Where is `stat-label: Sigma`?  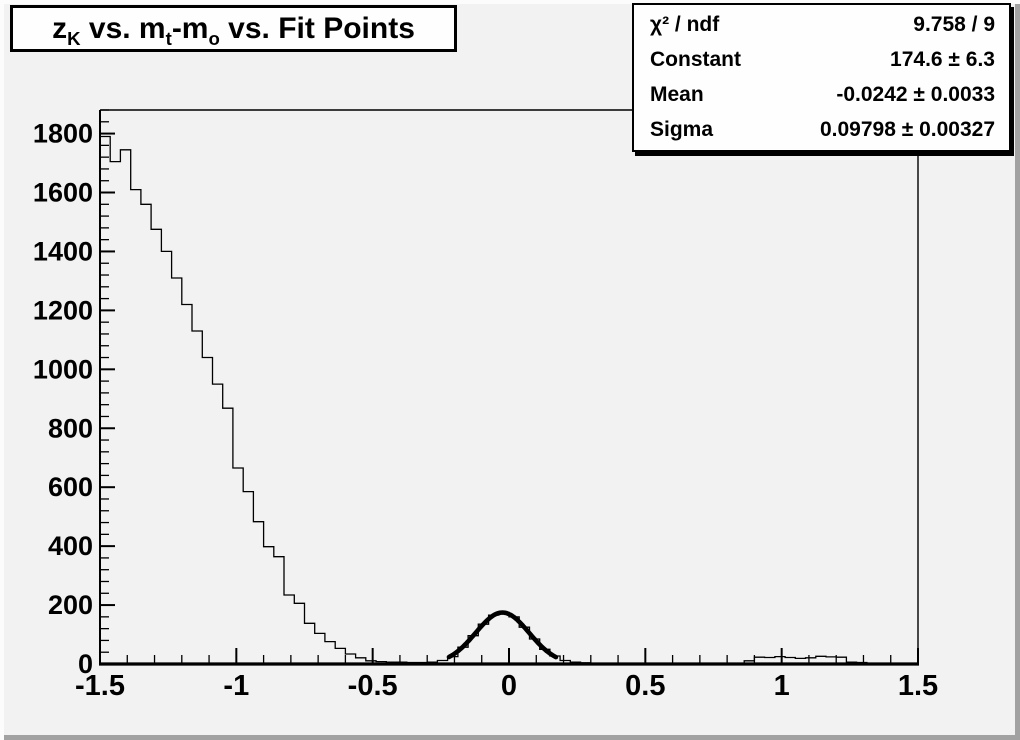
stat-label: Sigma is located at coordinates (682, 130).